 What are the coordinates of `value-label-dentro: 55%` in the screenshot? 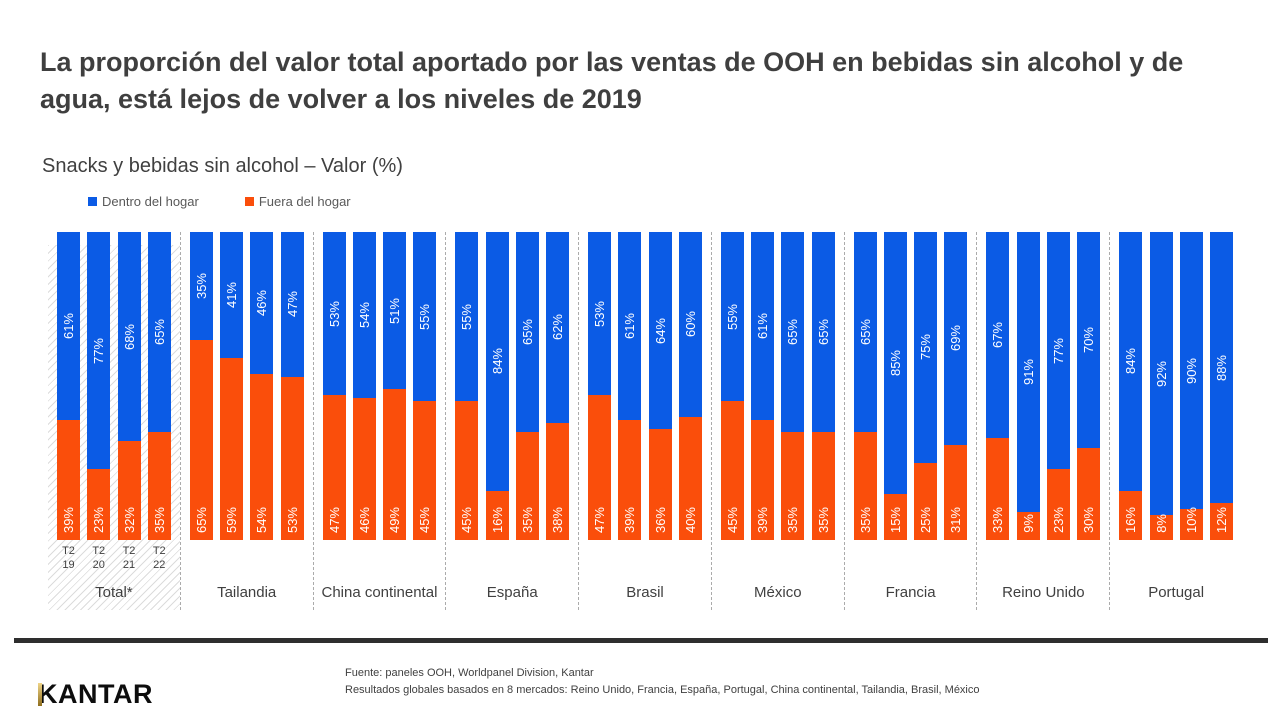 It's located at (467, 316).